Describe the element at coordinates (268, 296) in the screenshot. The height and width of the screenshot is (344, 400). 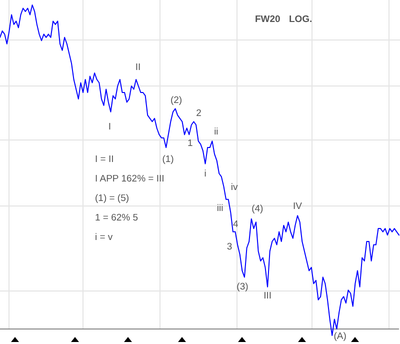
I see `annotation: III` at that location.